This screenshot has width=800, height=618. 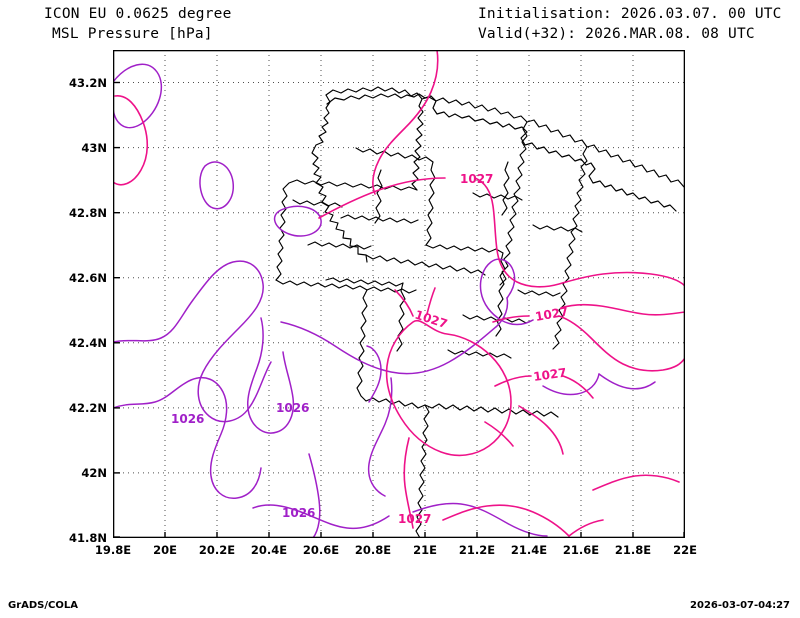 I want to click on x-tick-21-4: 21.4E, so click(x=529, y=550).